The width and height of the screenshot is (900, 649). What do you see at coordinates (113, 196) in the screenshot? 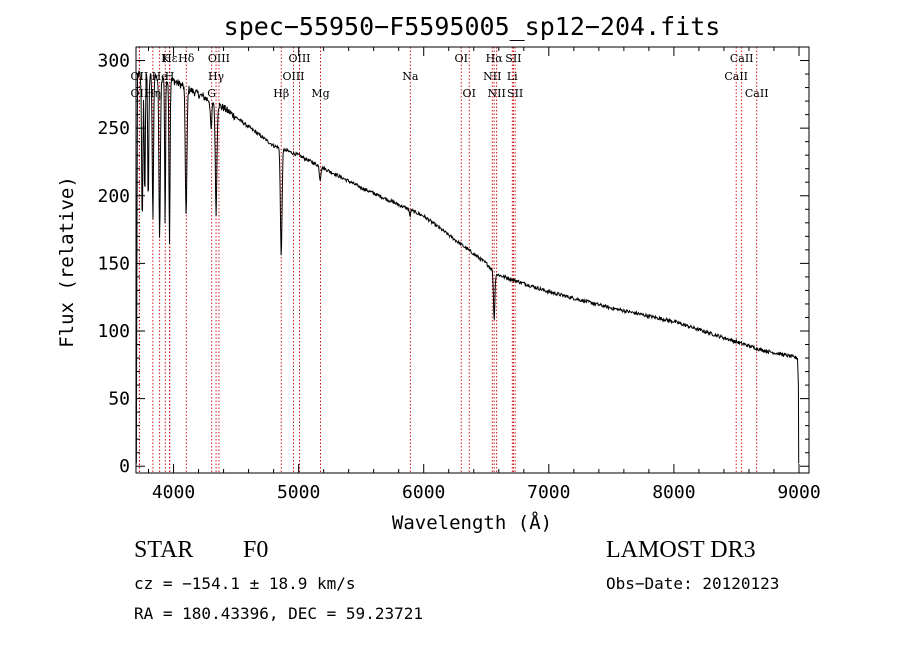
I see `y-tick-label: 200` at bounding box center [113, 196].